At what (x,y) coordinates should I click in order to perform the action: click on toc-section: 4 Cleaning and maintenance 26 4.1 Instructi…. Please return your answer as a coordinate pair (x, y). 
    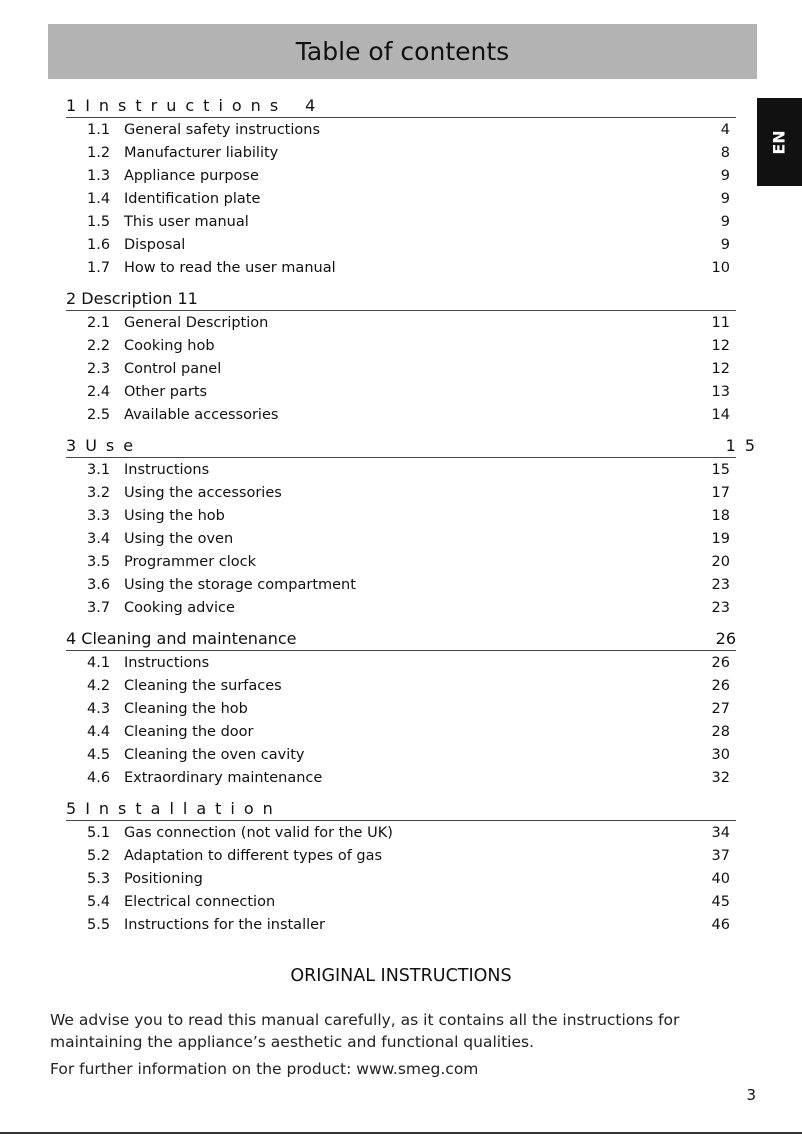
    Looking at the image, I should click on (412, 709).